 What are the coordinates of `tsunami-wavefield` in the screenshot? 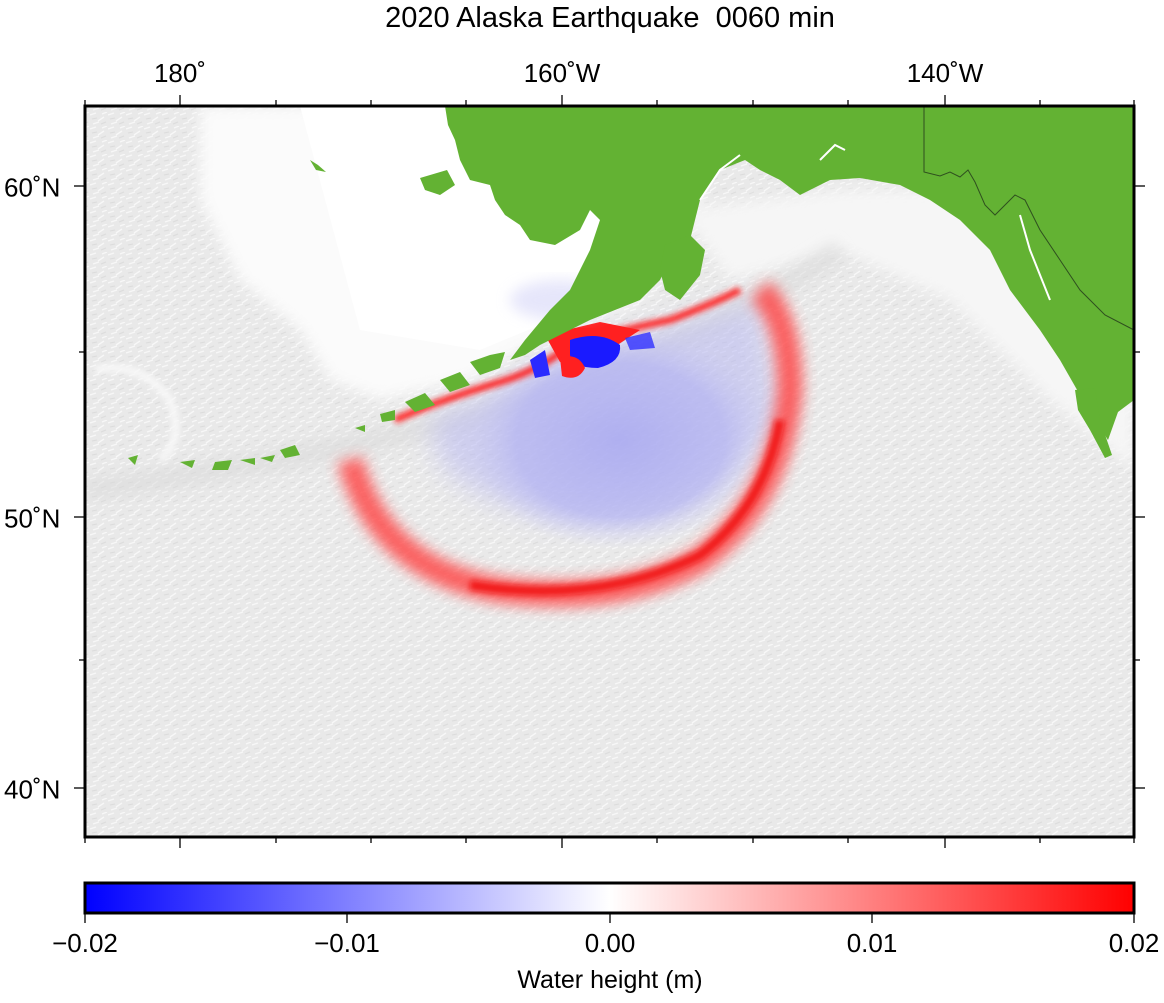 It's located at (570, 443).